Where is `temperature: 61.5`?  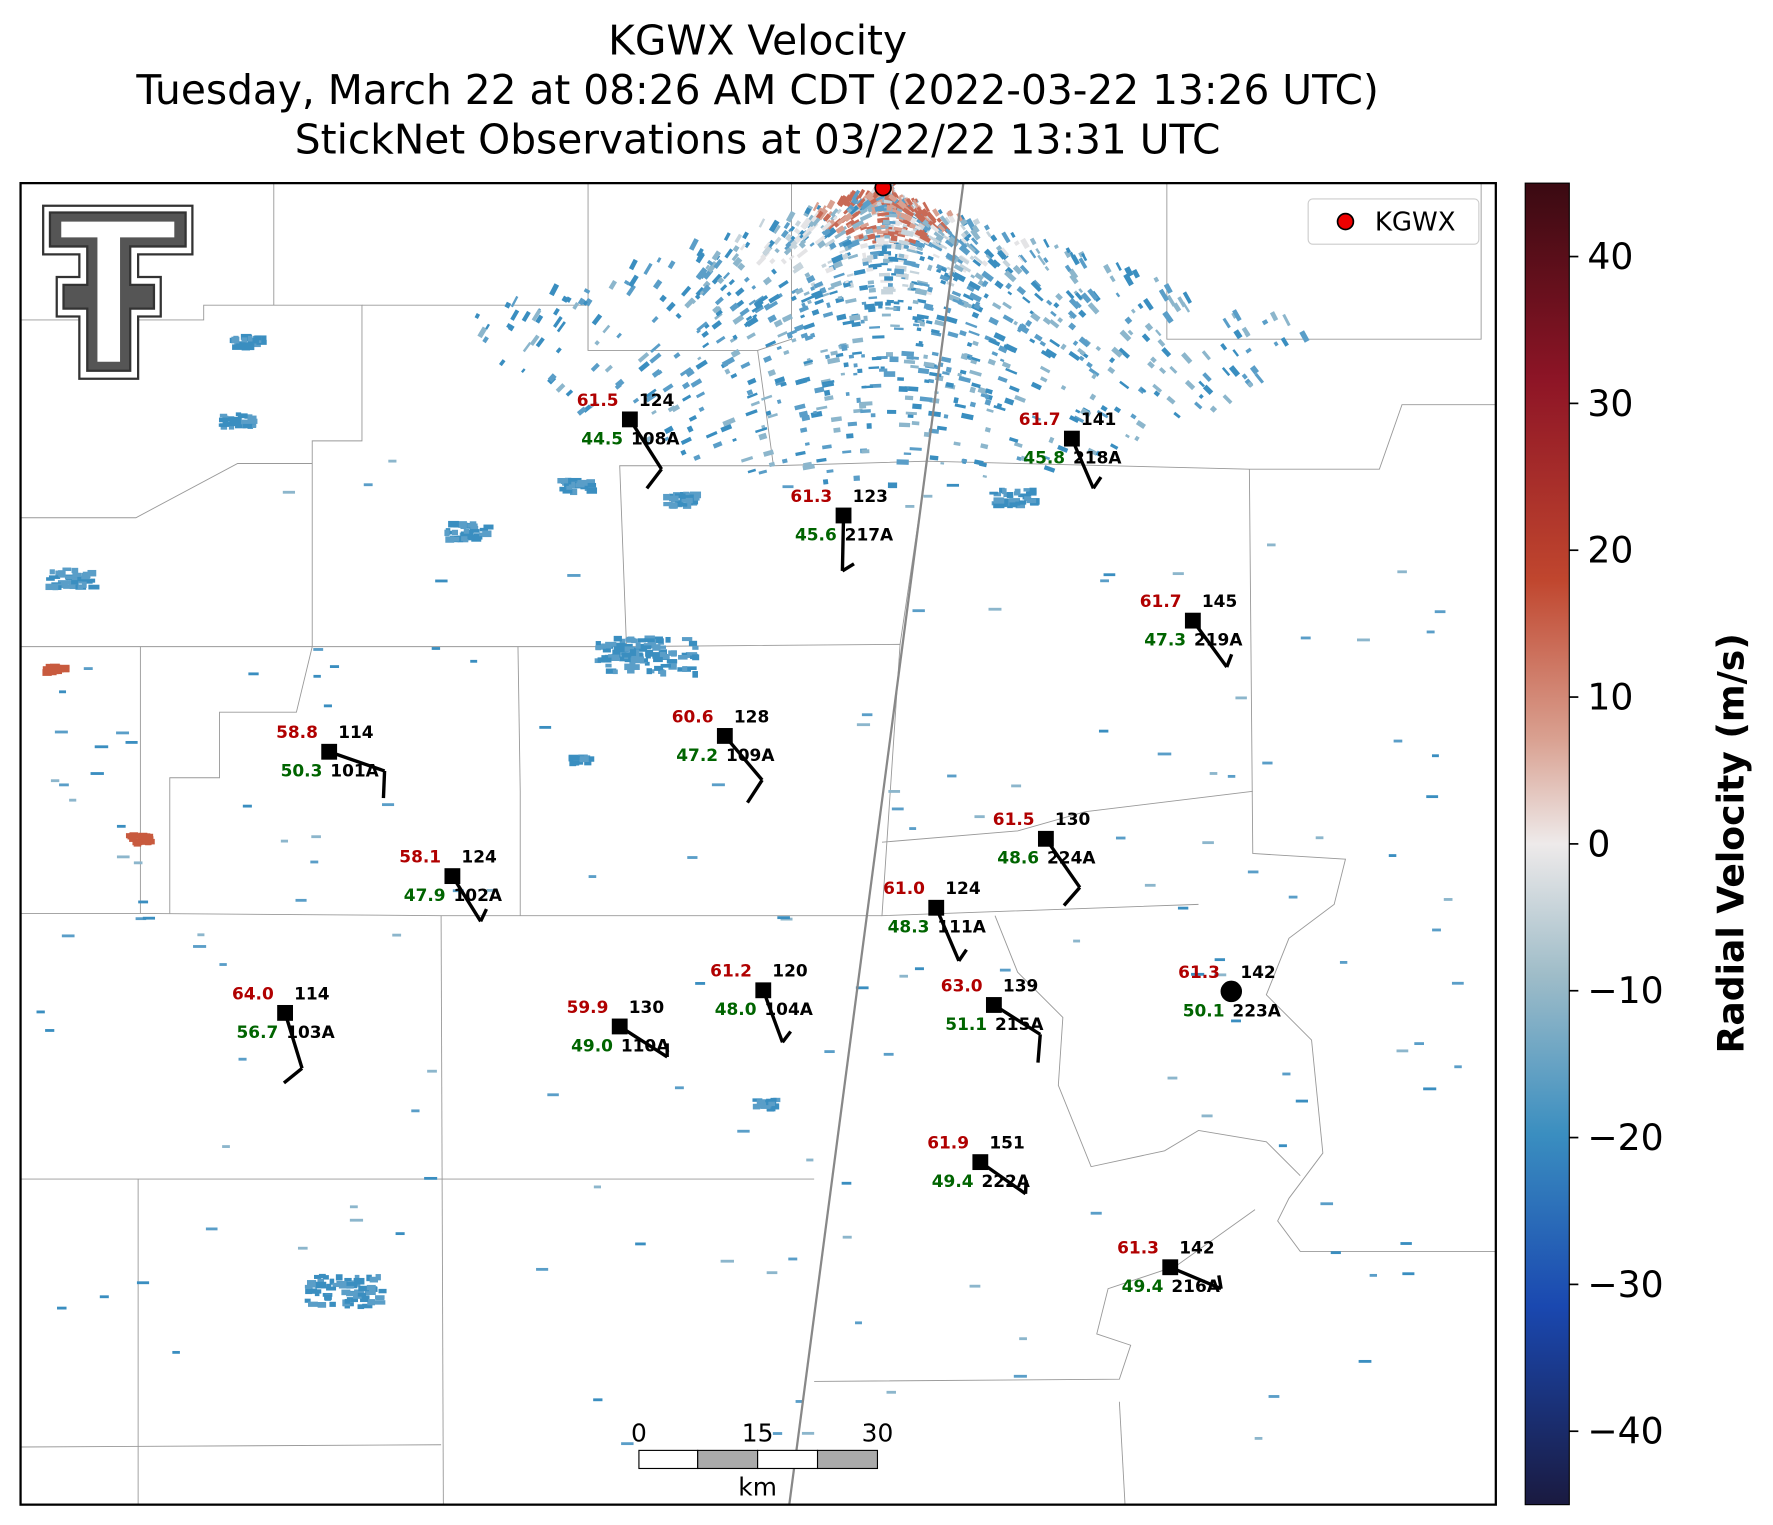
temperature: 61.5 is located at coordinates (1014, 819).